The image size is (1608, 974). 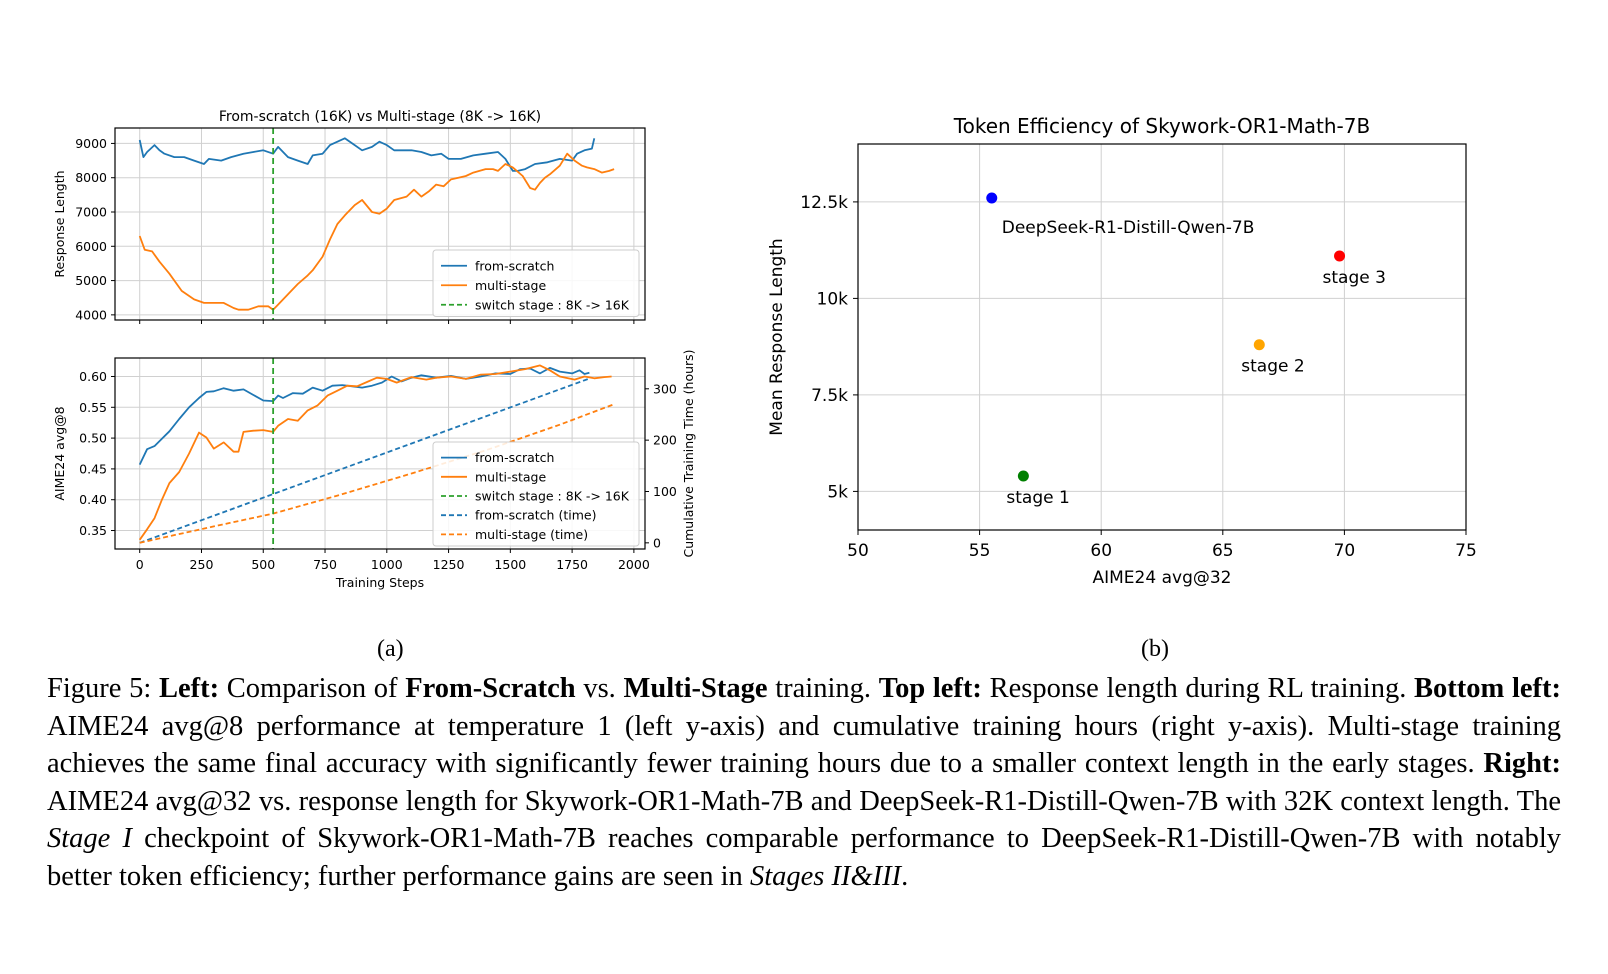 I want to click on y-tick-label: 0.35, so click(x=93, y=530).